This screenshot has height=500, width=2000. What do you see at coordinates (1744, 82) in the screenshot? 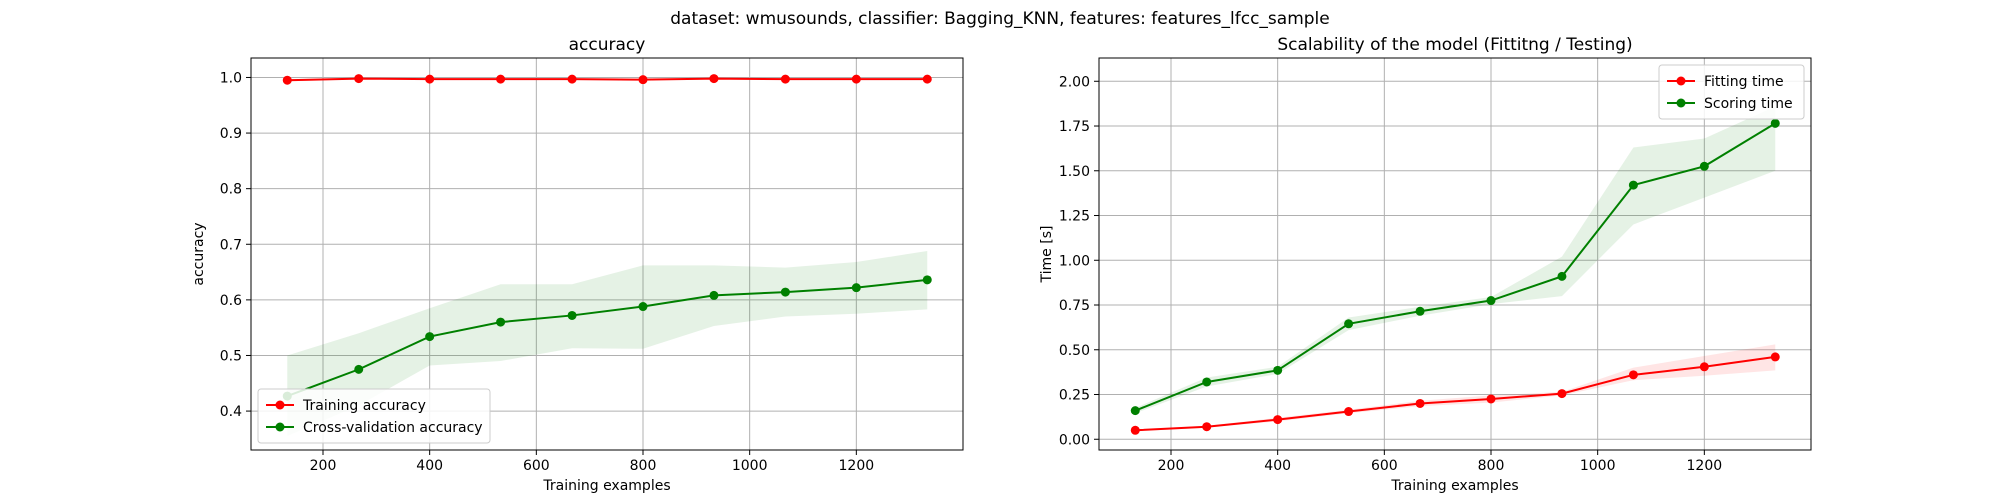
I see `scalability-legend-fitting-time-label: Fitting time` at bounding box center [1744, 82].